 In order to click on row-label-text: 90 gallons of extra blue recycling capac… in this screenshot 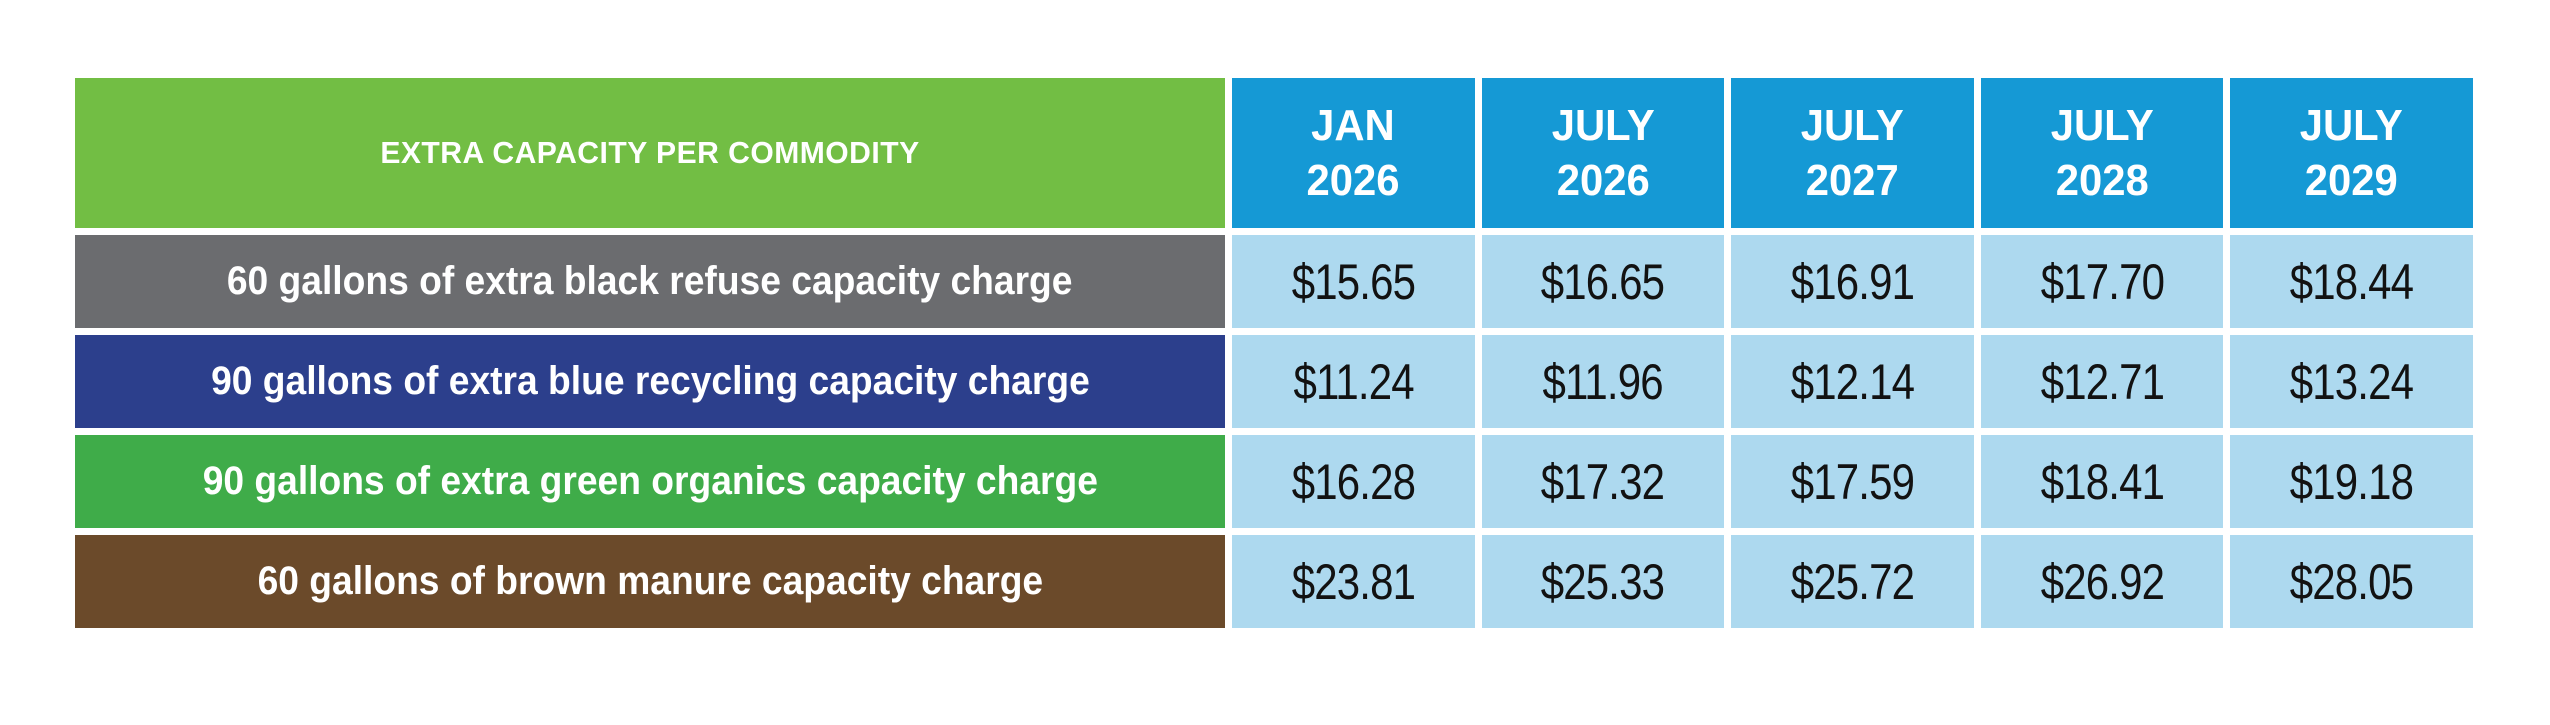, I will do `click(650, 381)`.